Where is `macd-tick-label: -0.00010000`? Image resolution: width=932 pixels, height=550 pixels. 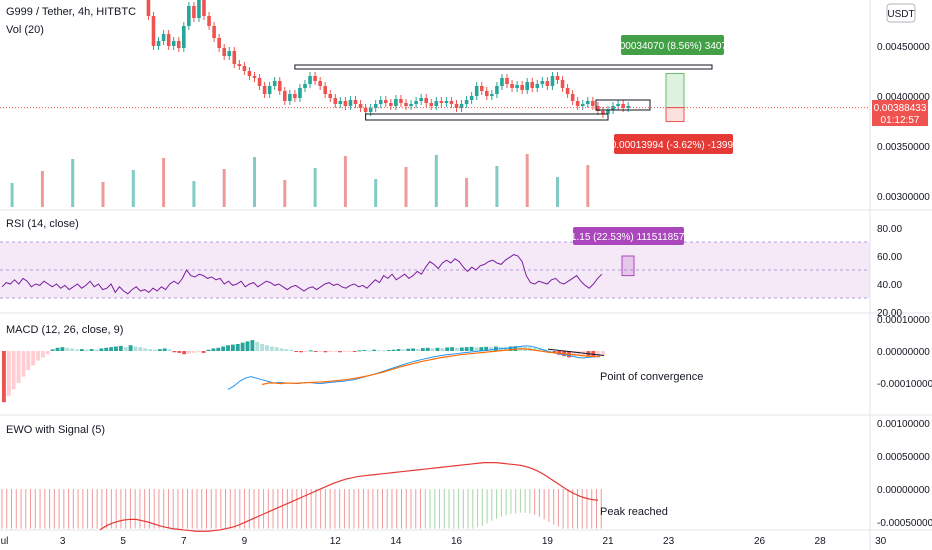 macd-tick-label: -0.00010000 is located at coordinates (904, 384).